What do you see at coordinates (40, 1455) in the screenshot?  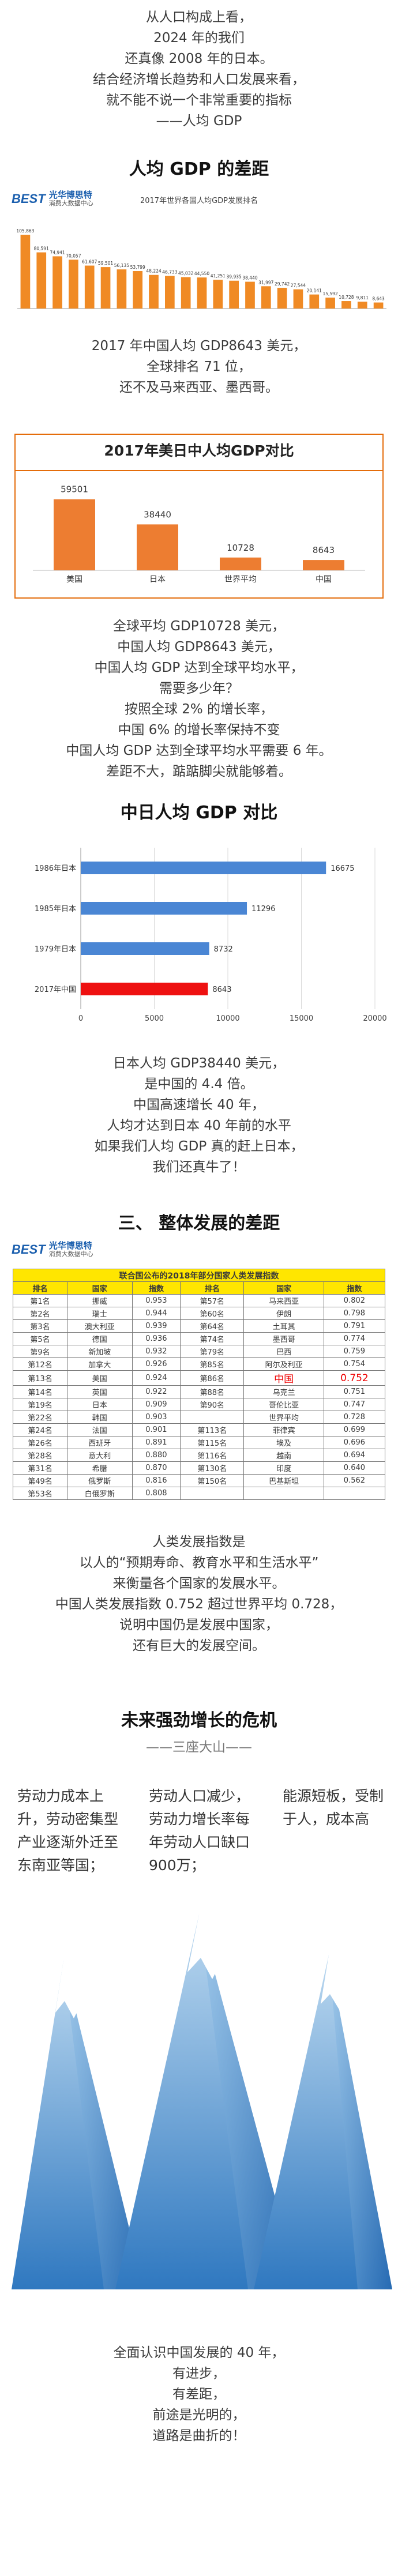 I see `table-cell: 第28名` at bounding box center [40, 1455].